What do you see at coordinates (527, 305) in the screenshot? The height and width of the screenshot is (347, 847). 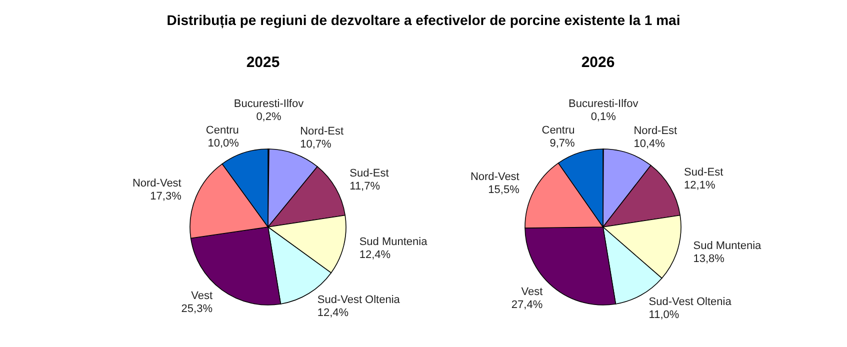 I see `data-label: 27,4%` at bounding box center [527, 305].